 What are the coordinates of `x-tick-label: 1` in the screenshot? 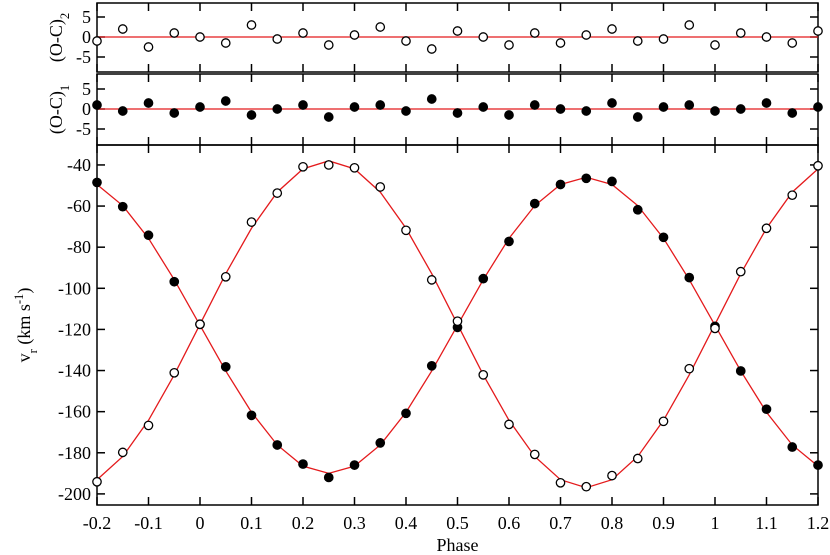 It's located at (715, 523).